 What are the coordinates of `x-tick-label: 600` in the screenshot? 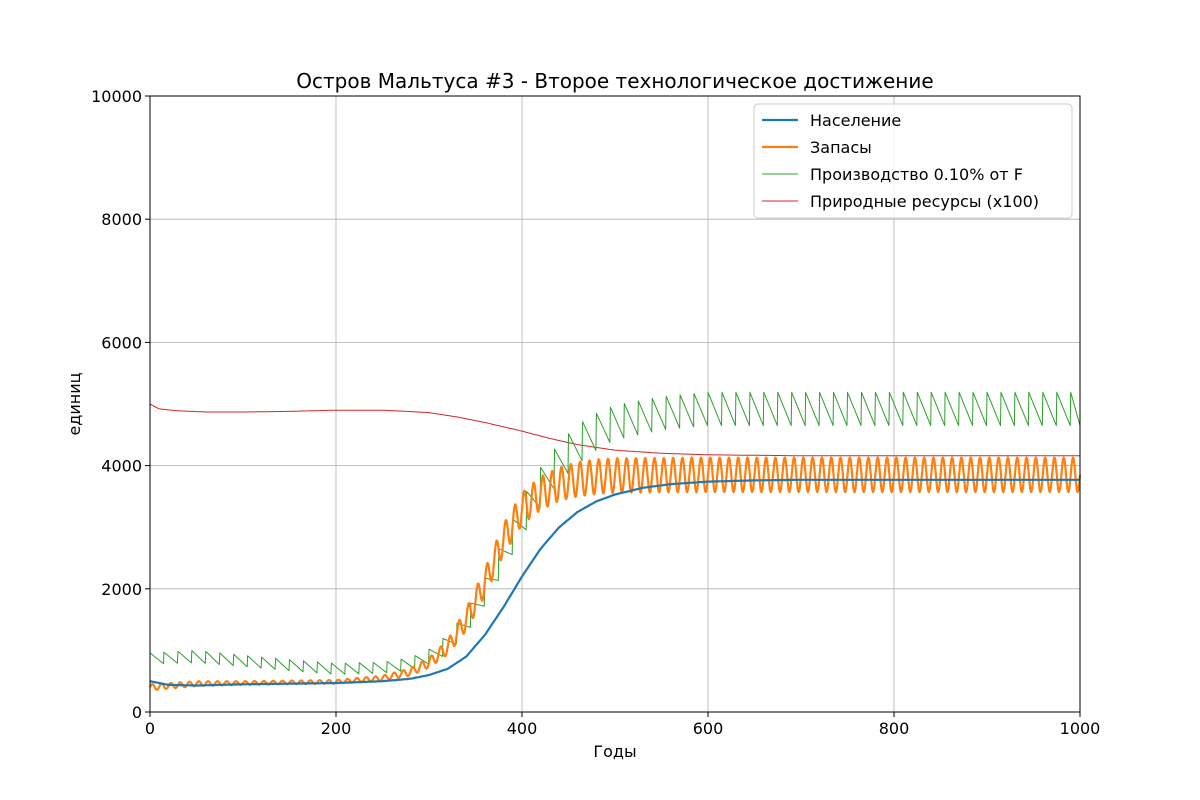 It's located at (708, 728).